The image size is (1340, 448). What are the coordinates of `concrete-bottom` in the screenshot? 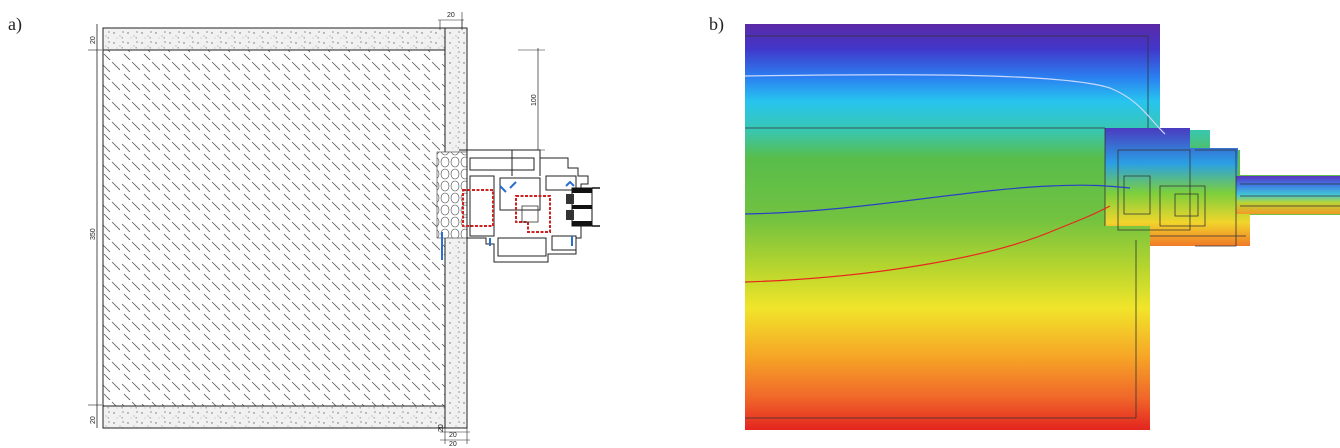 It's located at (274, 417).